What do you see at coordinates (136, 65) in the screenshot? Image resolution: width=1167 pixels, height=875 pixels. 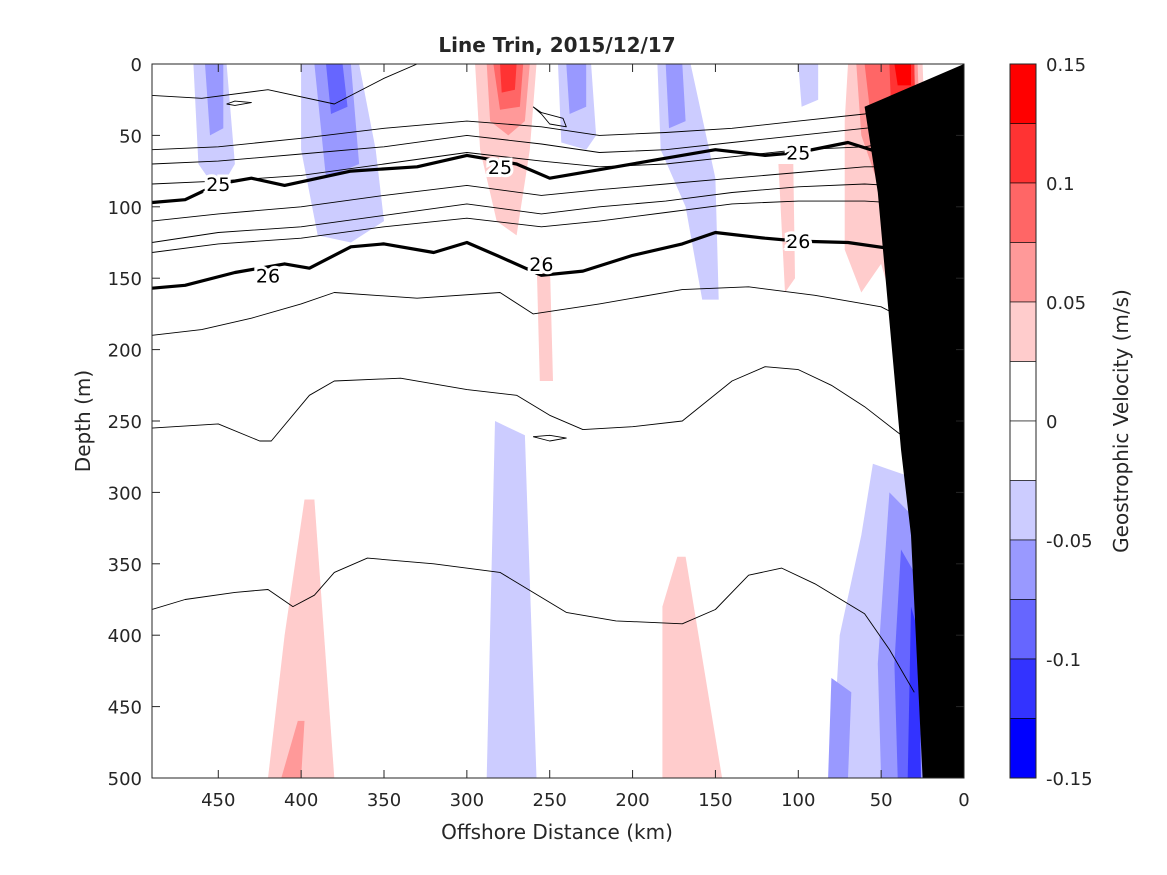 I see `y-tick-label-0: 0` at bounding box center [136, 65].